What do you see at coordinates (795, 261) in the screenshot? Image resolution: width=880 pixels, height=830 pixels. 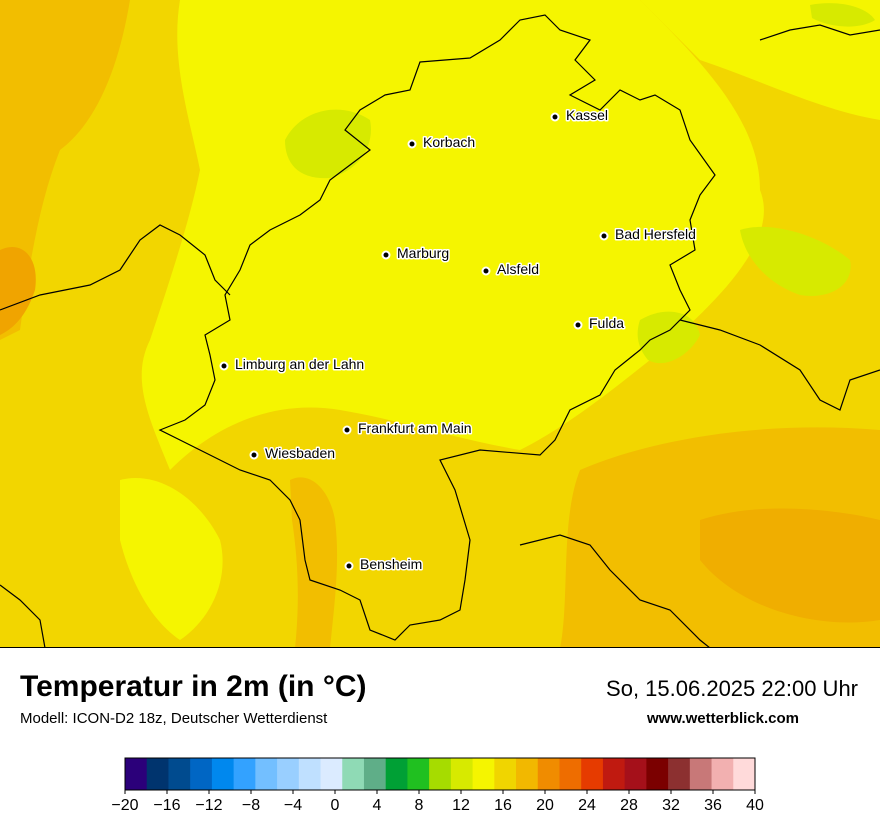 I see `cool-patch-east` at bounding box center [795, 261].